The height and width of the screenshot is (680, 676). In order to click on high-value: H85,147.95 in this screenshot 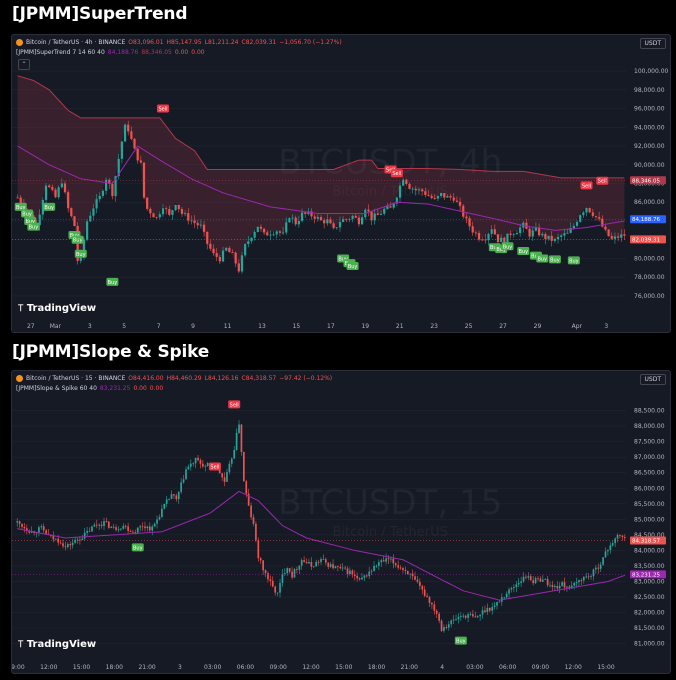, I will do `click(184, 42)`.